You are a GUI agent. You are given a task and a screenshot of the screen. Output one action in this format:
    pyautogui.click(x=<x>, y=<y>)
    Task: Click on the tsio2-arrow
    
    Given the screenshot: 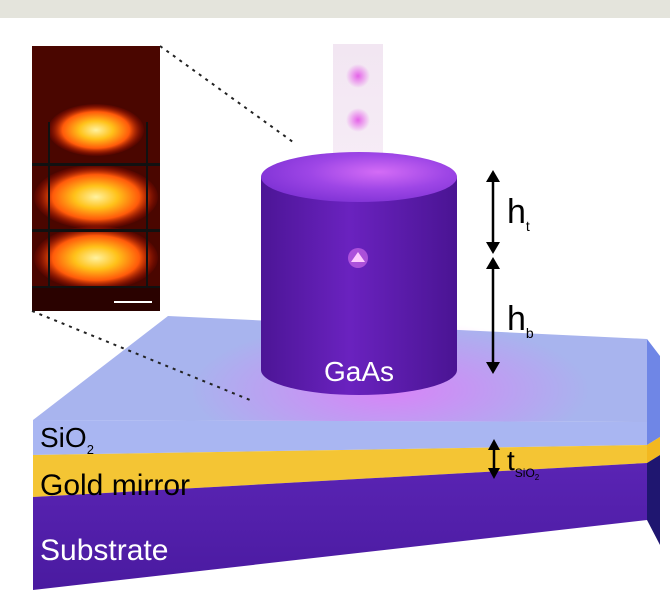 What is the action you would take?
    pyautogui.click(x=494, y=459)
    